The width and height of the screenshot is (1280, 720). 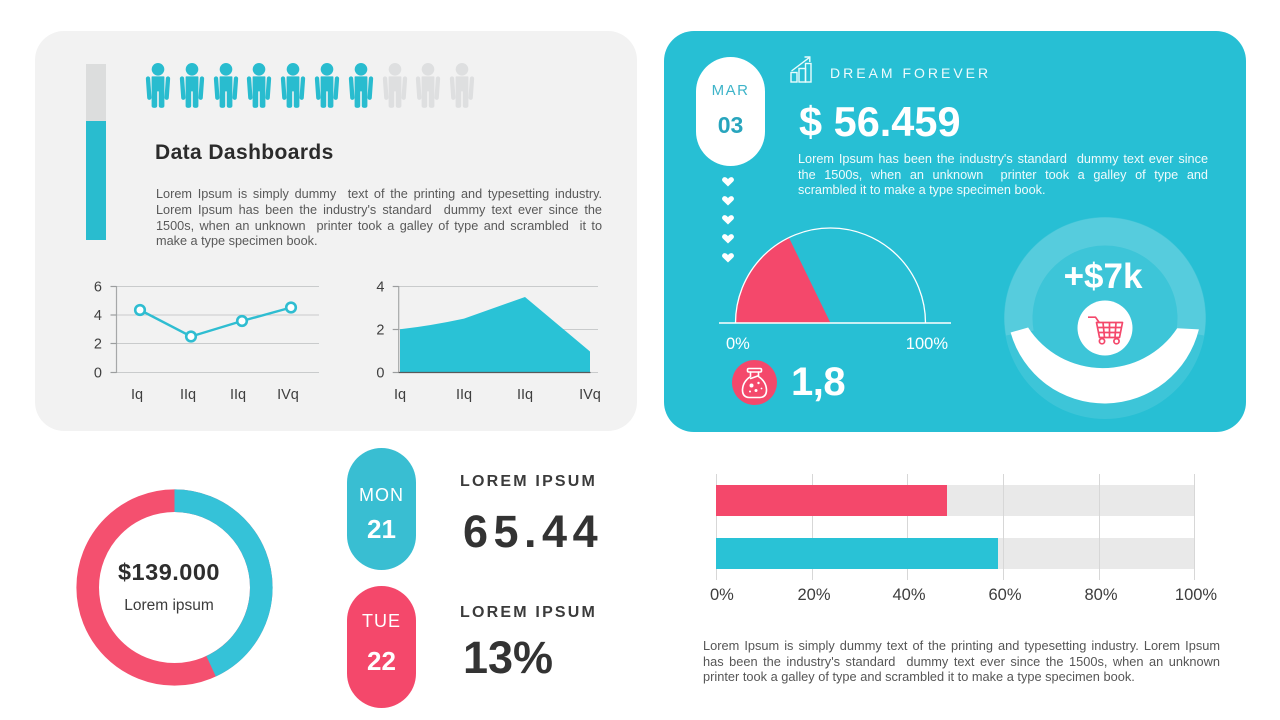 What do you see at coordinates (927, 344) in the screenshot?
I see `svg-text: 100%` at bounding box center [927, 344].